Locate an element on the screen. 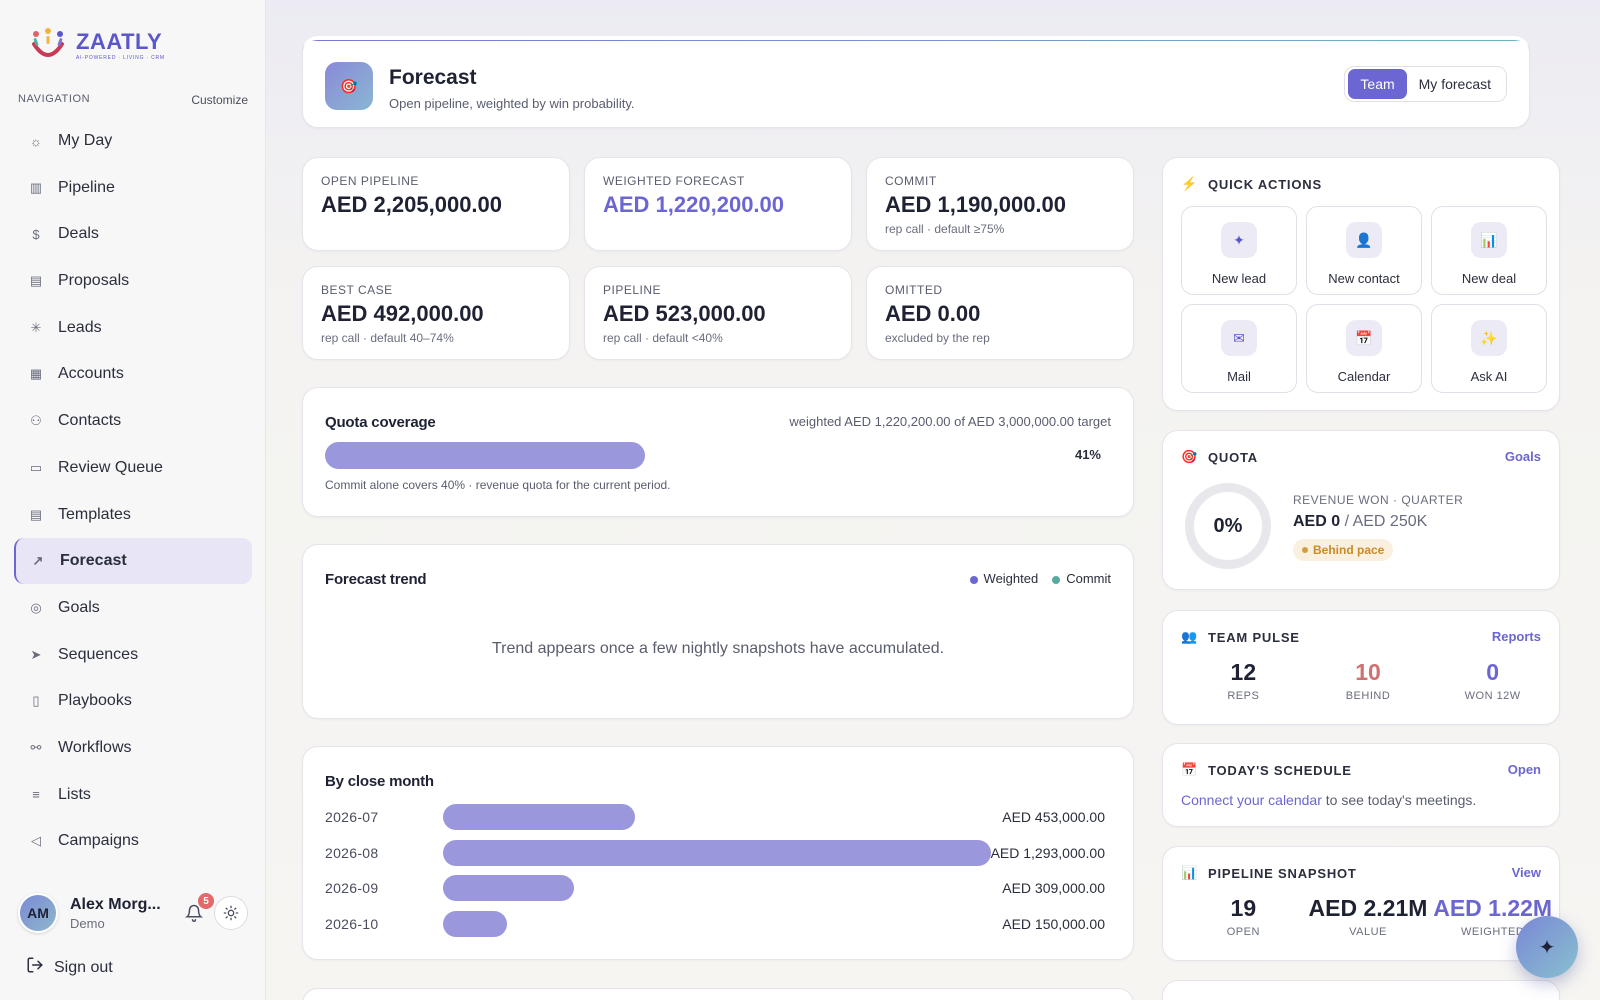 This screenshot has width=1600, height=1000. my-forecast-toggle-button: My forecast is located at coordinates (1454, 84).